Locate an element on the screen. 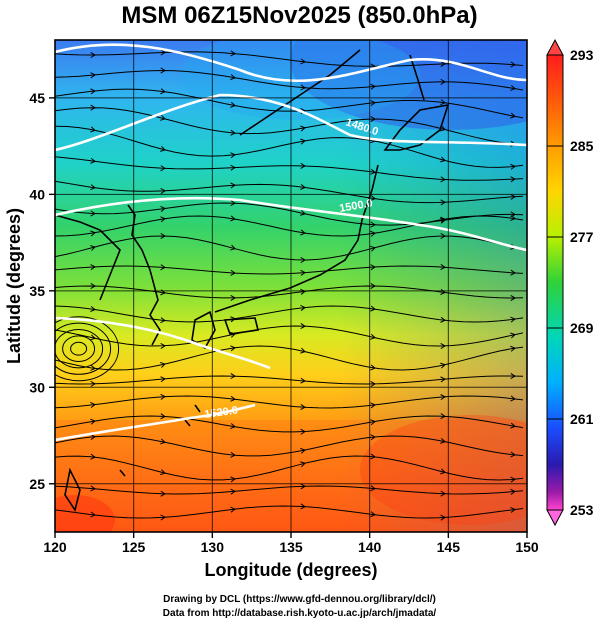 The height and width of the screenshot is (625, 599). y-tick-label: 25 is located at coordinates (37, 484).